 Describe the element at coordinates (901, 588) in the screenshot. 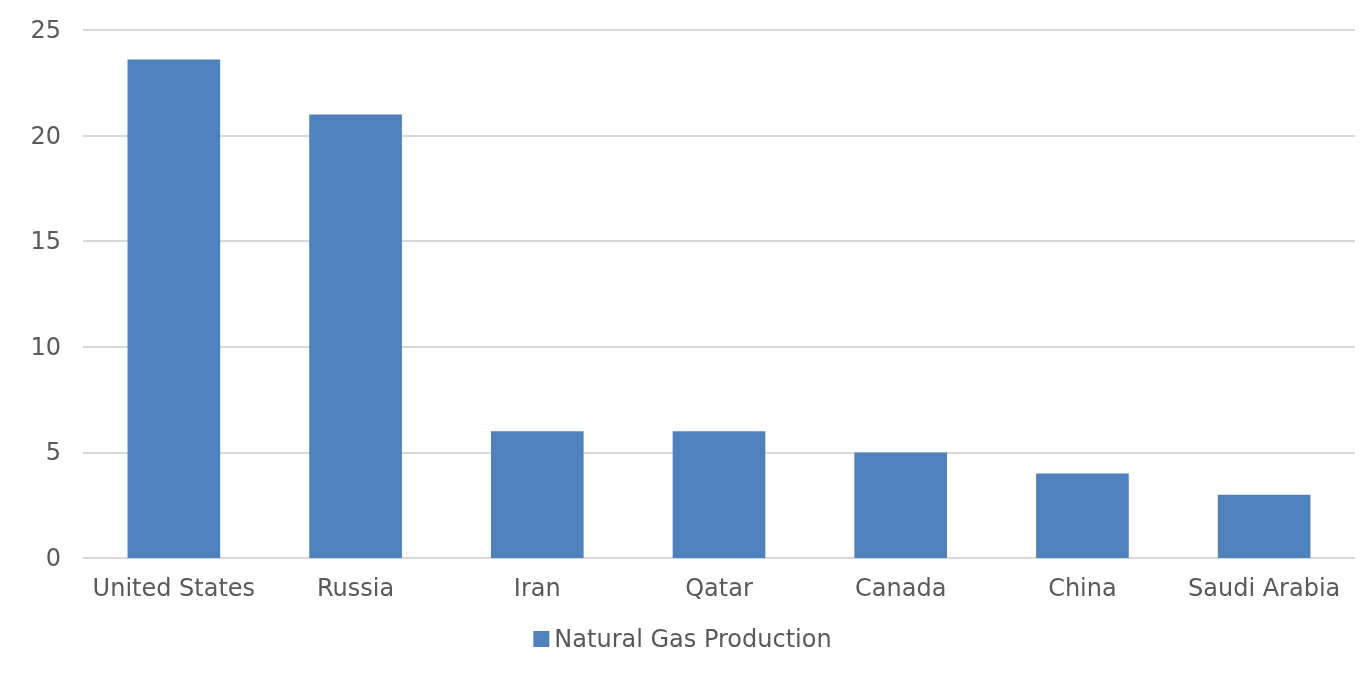

I see `x-tick-label: Canada` at that location.